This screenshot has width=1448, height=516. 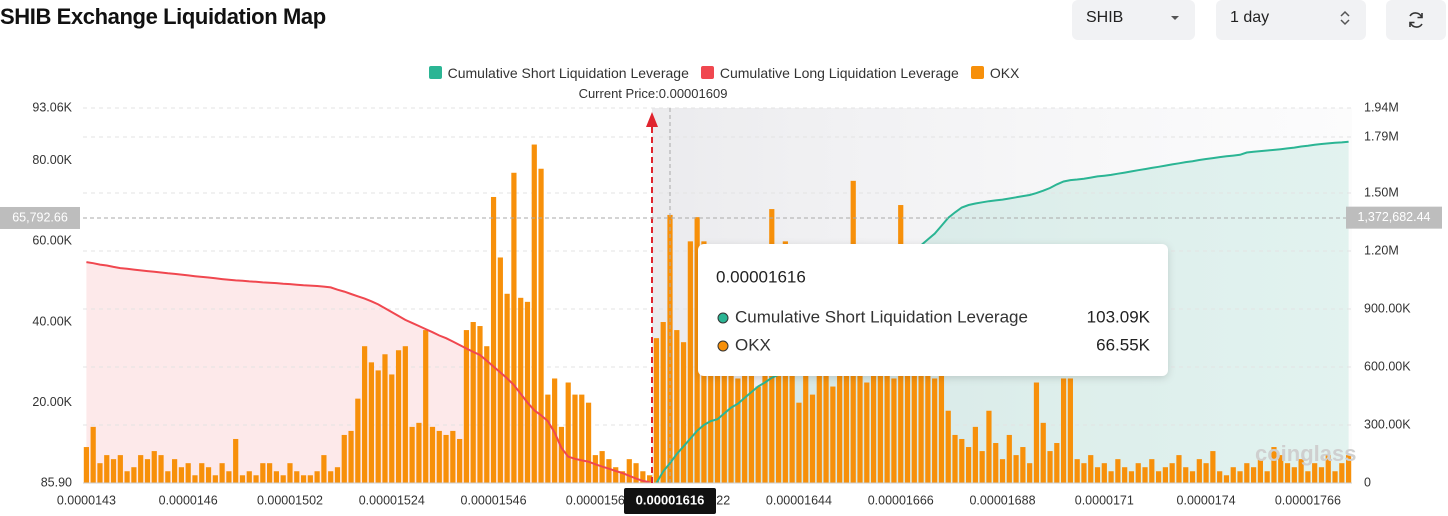 What do you see at coordinates (1394, 217) in the screenshot?
I see `crosshair-right-box` at bounding box center [1394, 217].